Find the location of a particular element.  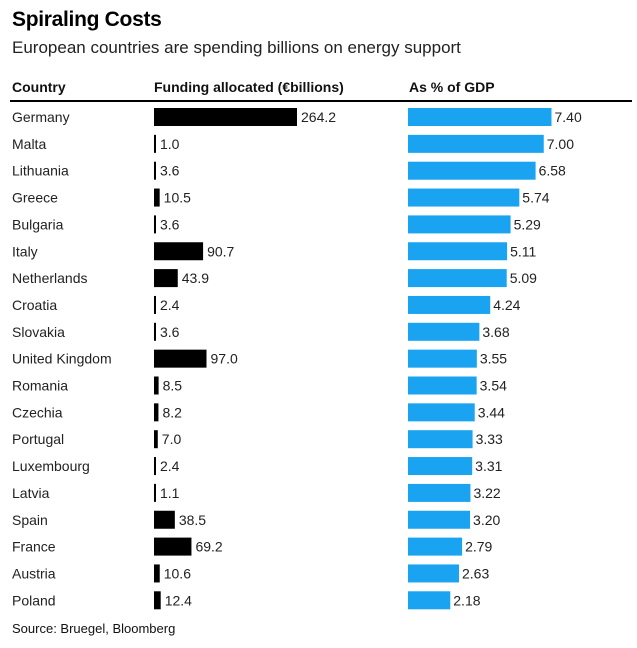

country-label: Portugal is located at coordinates (38, 439).